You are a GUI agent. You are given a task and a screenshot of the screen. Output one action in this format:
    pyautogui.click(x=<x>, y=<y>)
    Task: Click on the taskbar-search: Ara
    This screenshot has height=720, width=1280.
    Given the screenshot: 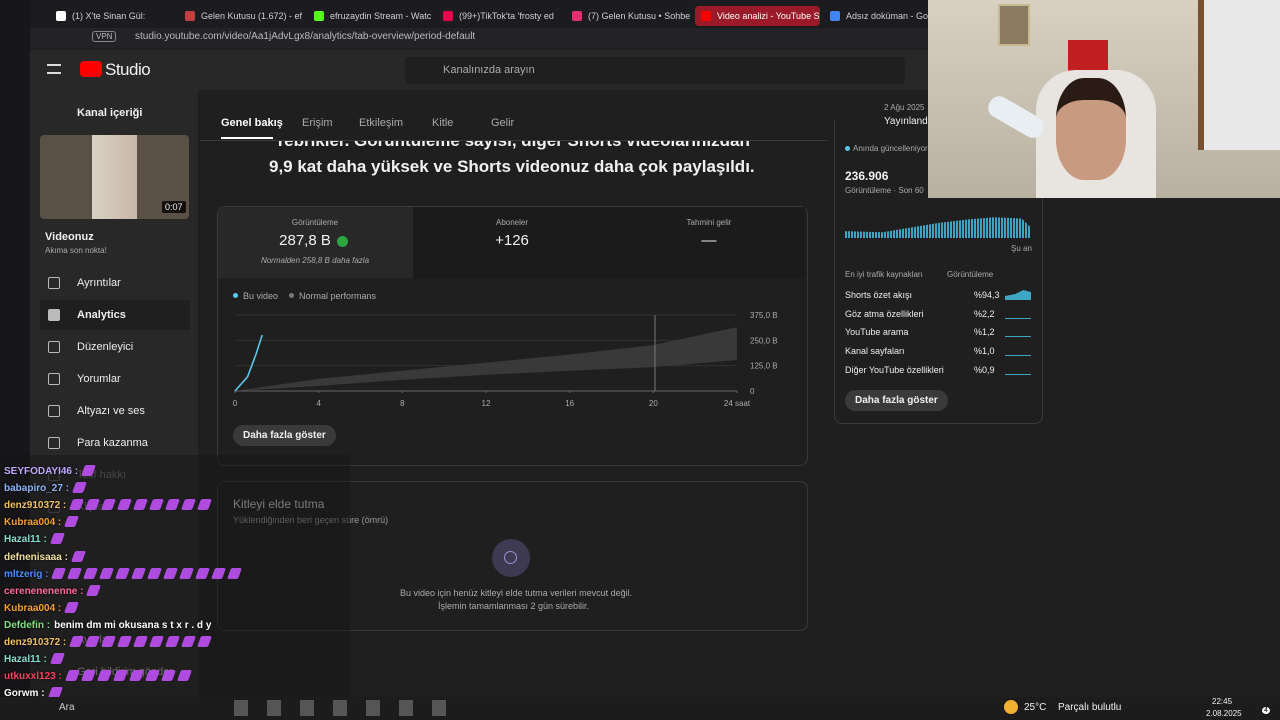 What is the action you would take?
    pyautogui.click(x=67, y=707)
    